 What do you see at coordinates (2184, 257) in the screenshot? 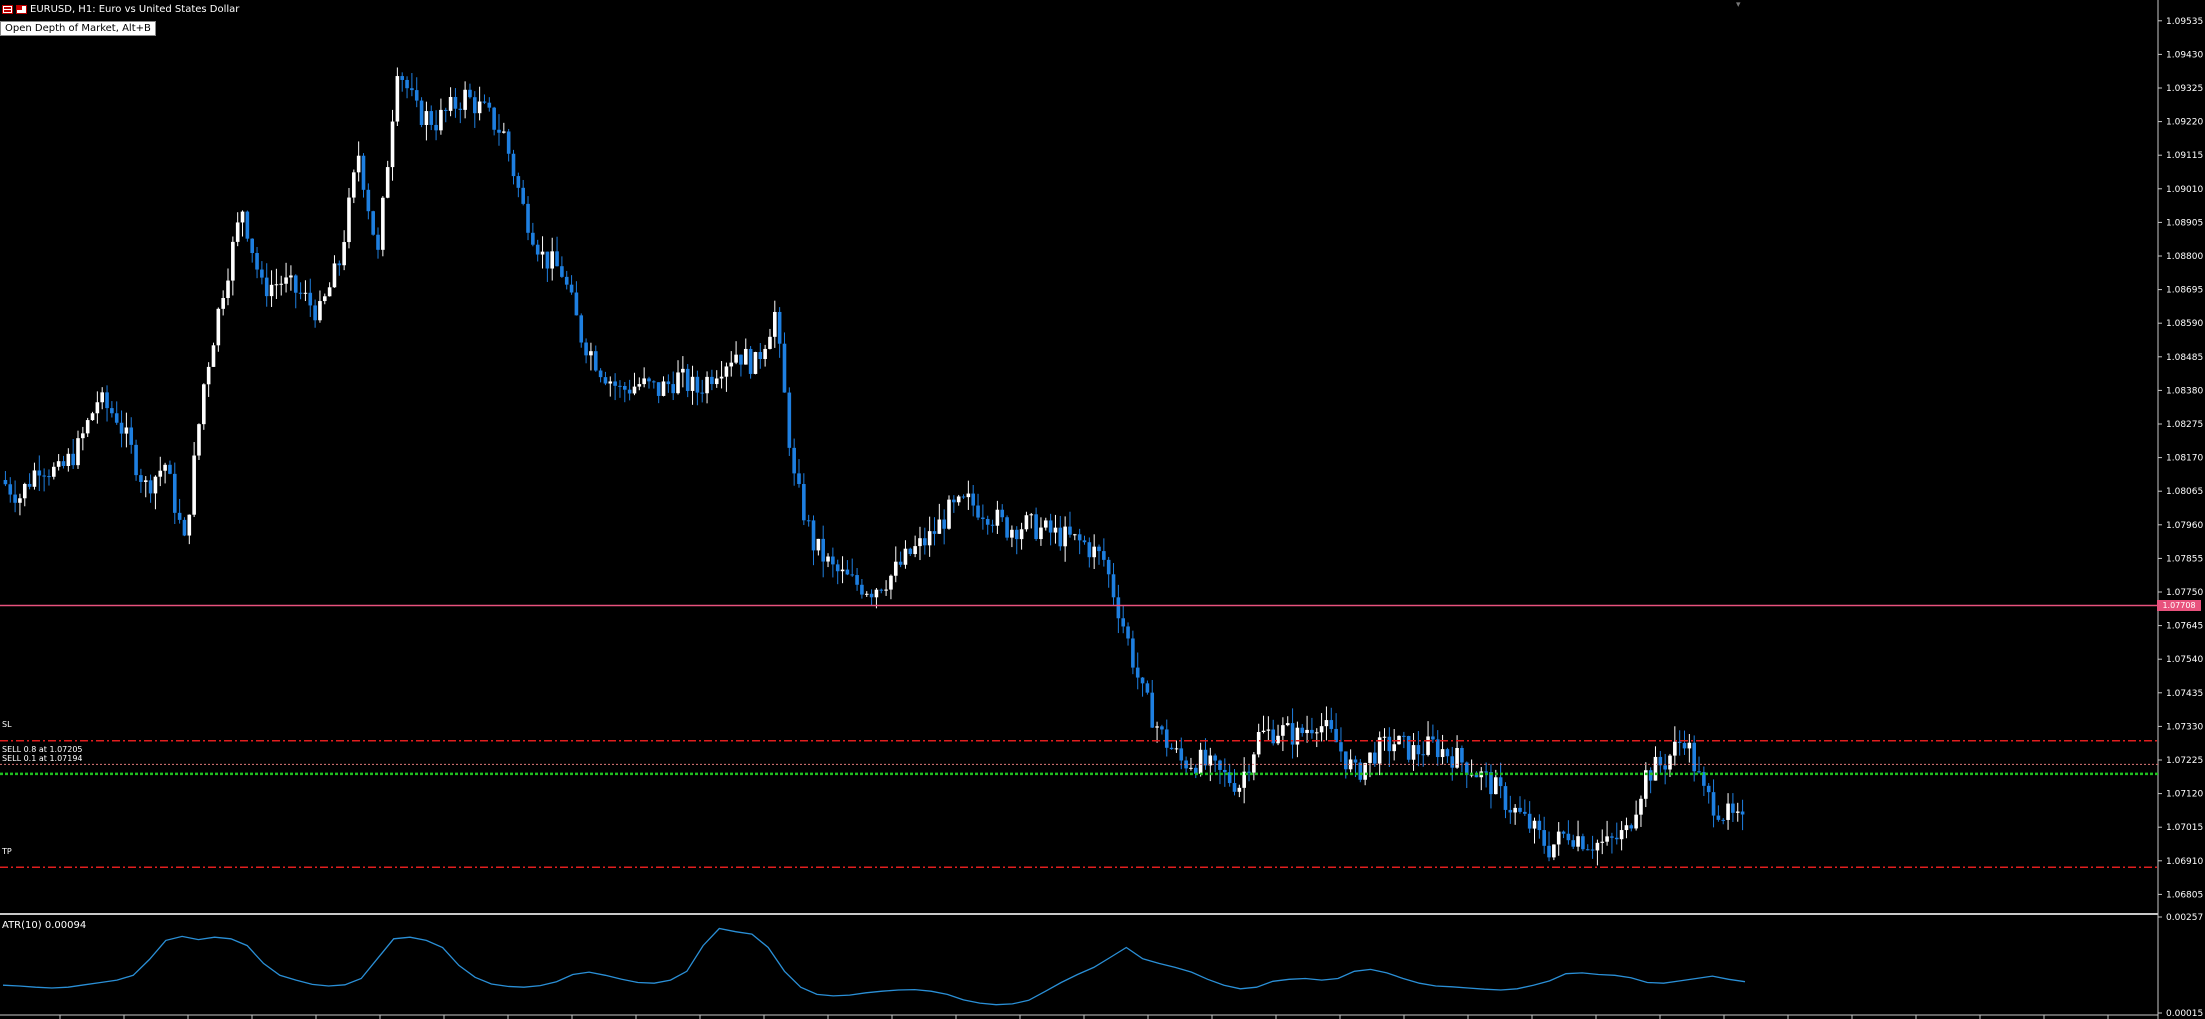
I see `y-tick-label: 1.08800` at bounding box center [2184, 257].